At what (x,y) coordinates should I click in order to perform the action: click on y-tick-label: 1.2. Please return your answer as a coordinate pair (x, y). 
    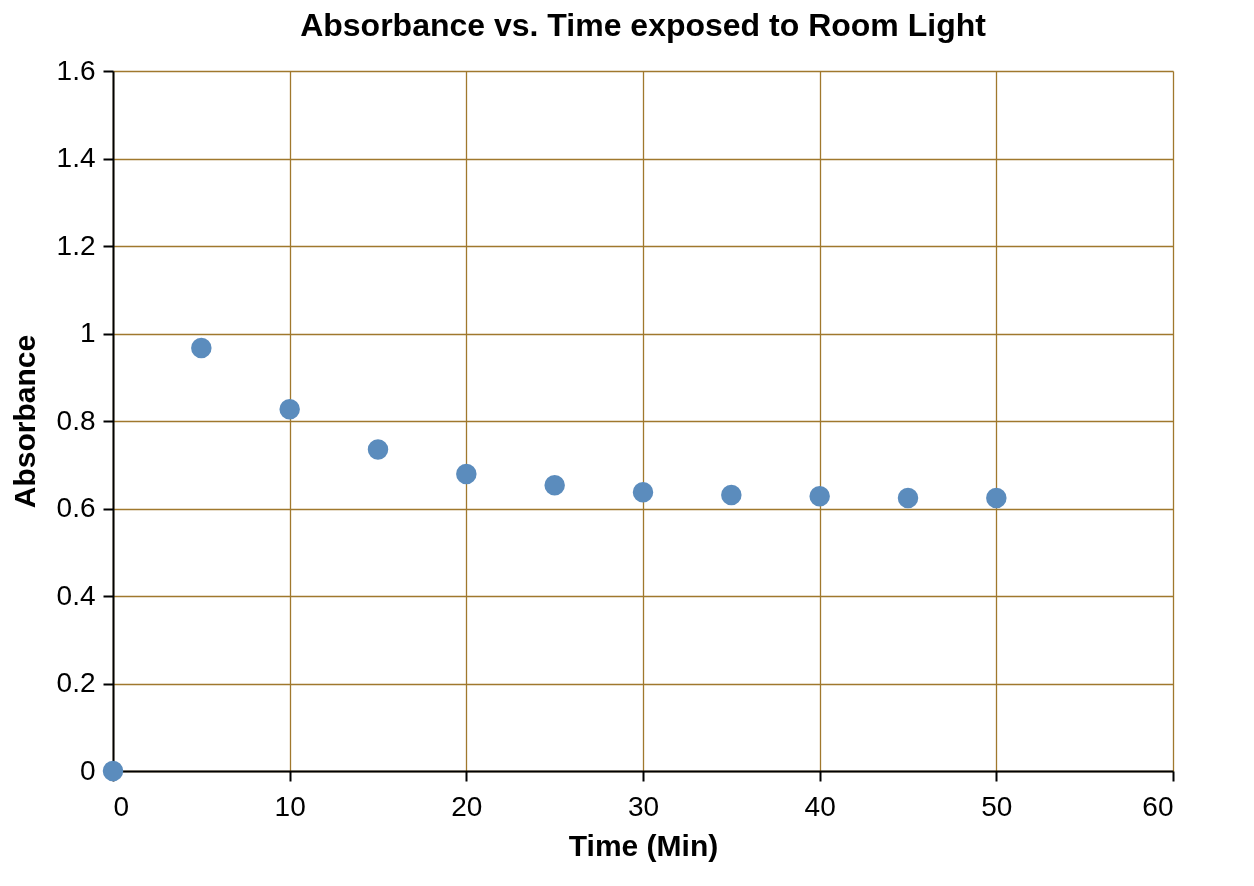
    Looking at the image, I should click on (76, 245).